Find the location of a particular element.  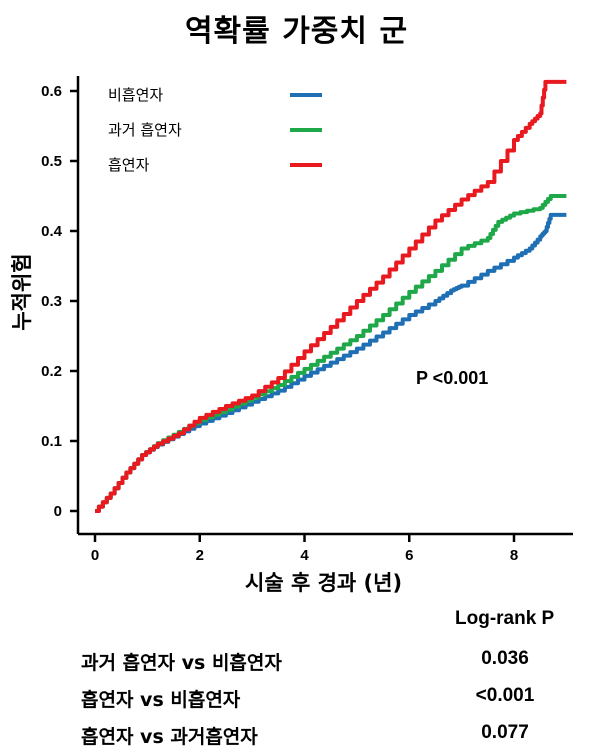

p-value: <0.001 is located at coordinates (505, 695).